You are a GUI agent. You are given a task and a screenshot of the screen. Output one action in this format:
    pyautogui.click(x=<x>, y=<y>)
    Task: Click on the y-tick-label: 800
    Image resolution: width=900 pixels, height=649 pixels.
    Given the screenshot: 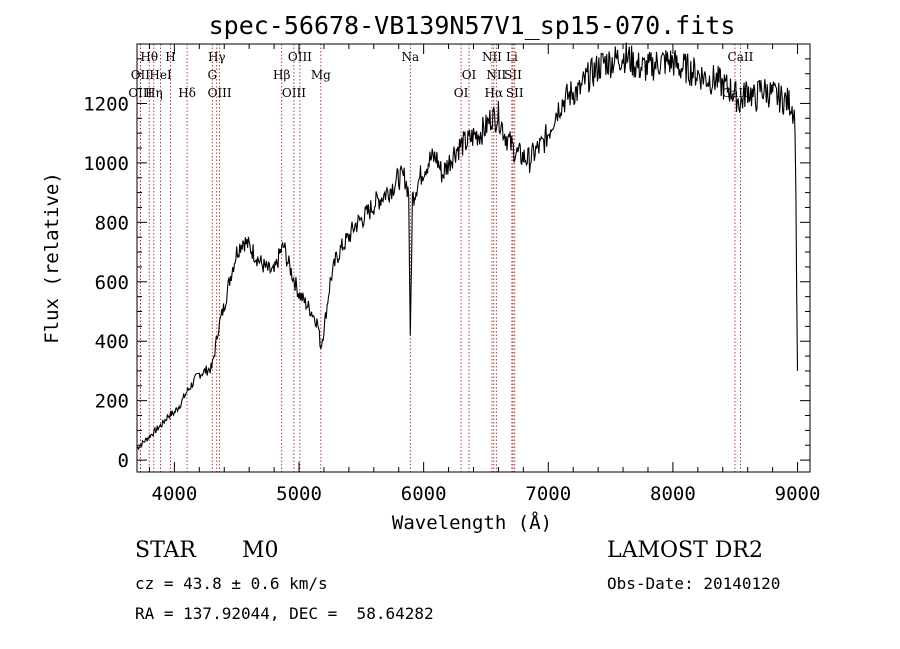 What is the action you would take?
    pyautogui.click(x=112, y=223)
    